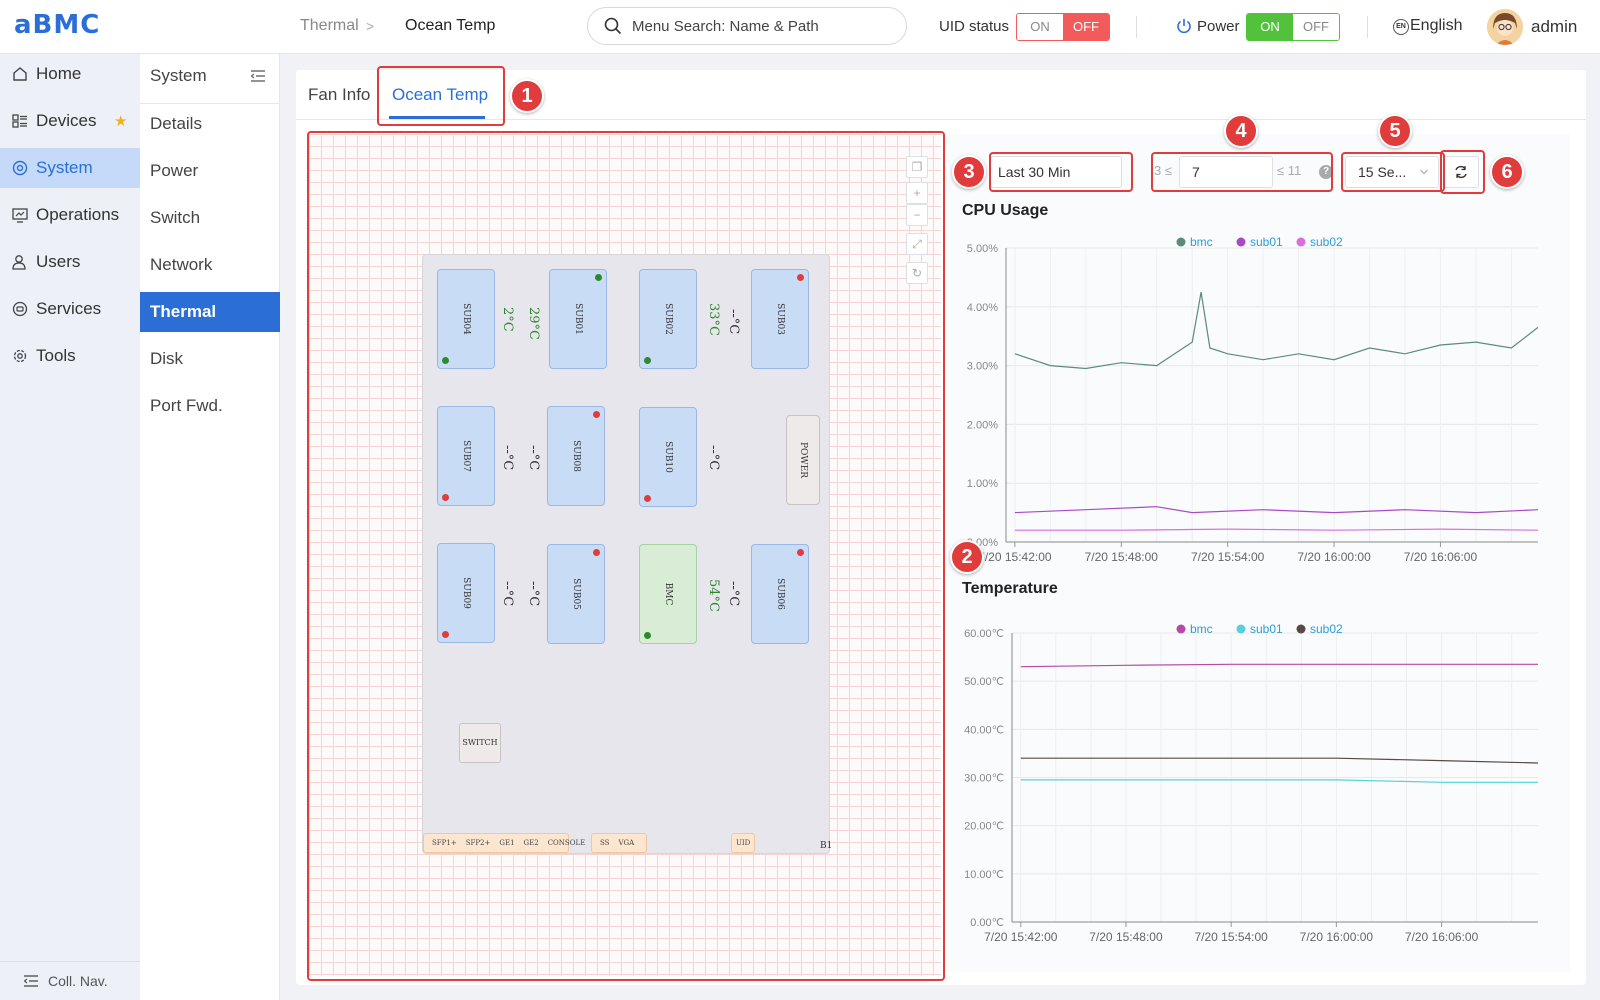  What do you see at coordinates (19, 121) in the screenshot?
I see `devices-icon` at bounding box center [19, 121].